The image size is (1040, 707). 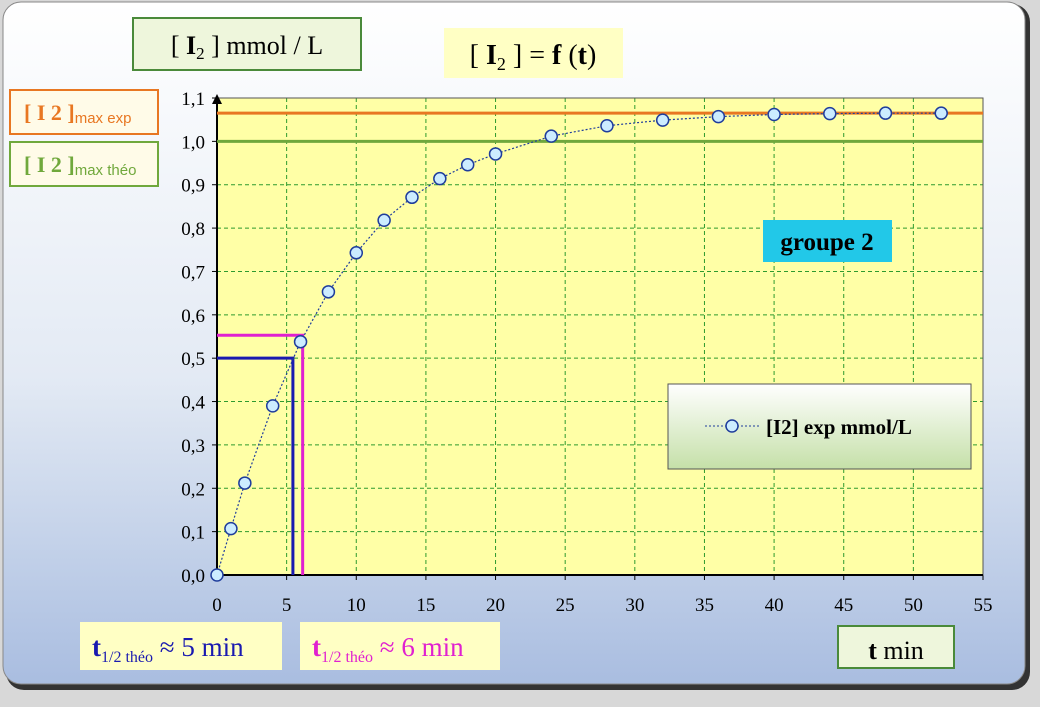 I want to click on x-label-box, so click(x=896, y=647).